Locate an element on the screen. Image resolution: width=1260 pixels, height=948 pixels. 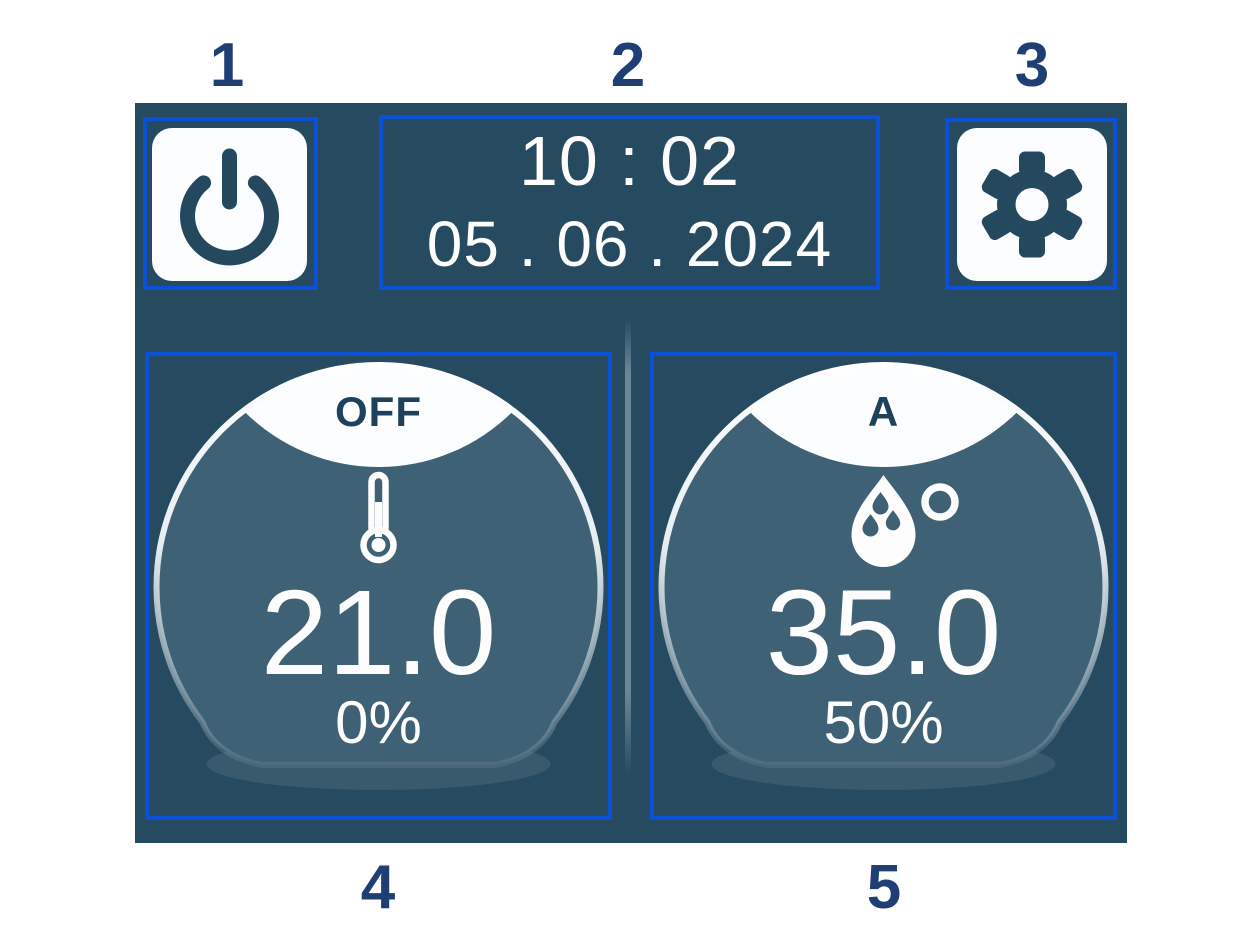
gear-icon is located at coordinates (1032, 204).